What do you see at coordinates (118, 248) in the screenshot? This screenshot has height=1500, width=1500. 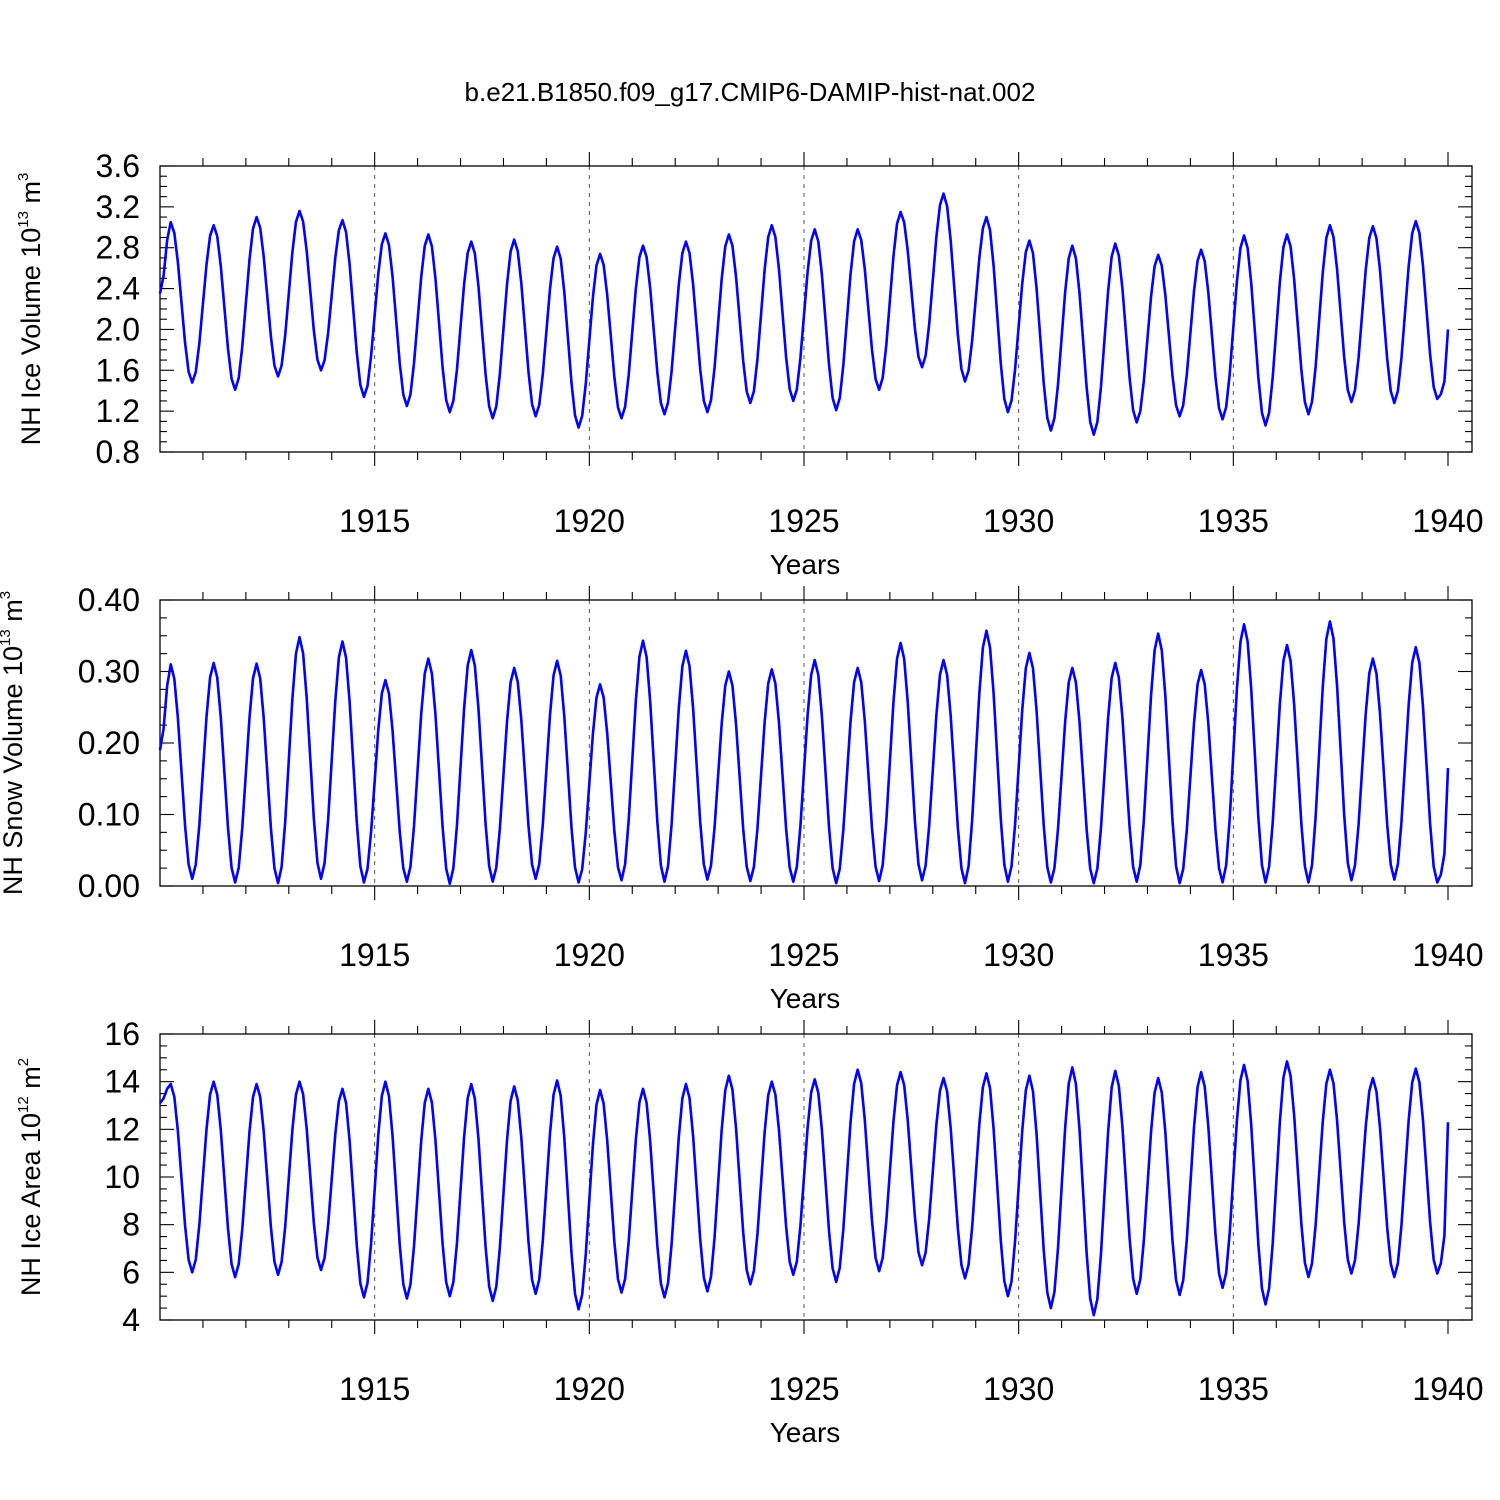 I see `y-tick-label: 2.8` at bounding box center [118, 248].